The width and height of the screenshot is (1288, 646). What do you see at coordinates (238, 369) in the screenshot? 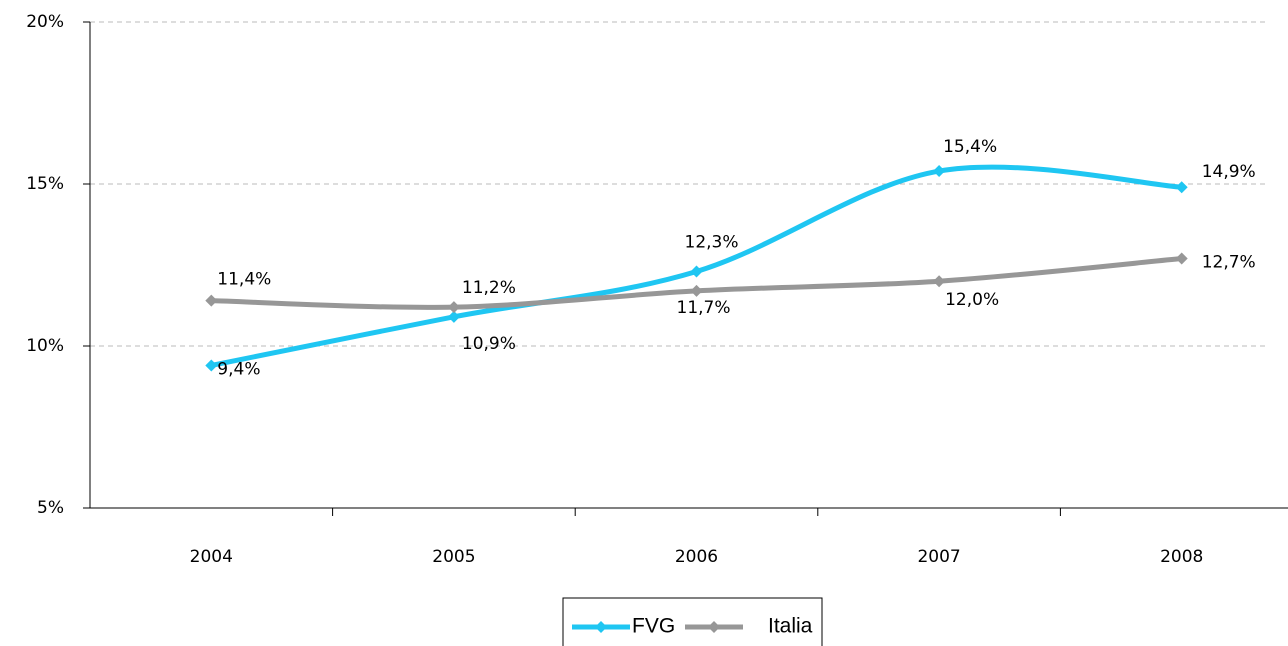
I see `data-label: 9,4%` at bounding box center [238, 369].